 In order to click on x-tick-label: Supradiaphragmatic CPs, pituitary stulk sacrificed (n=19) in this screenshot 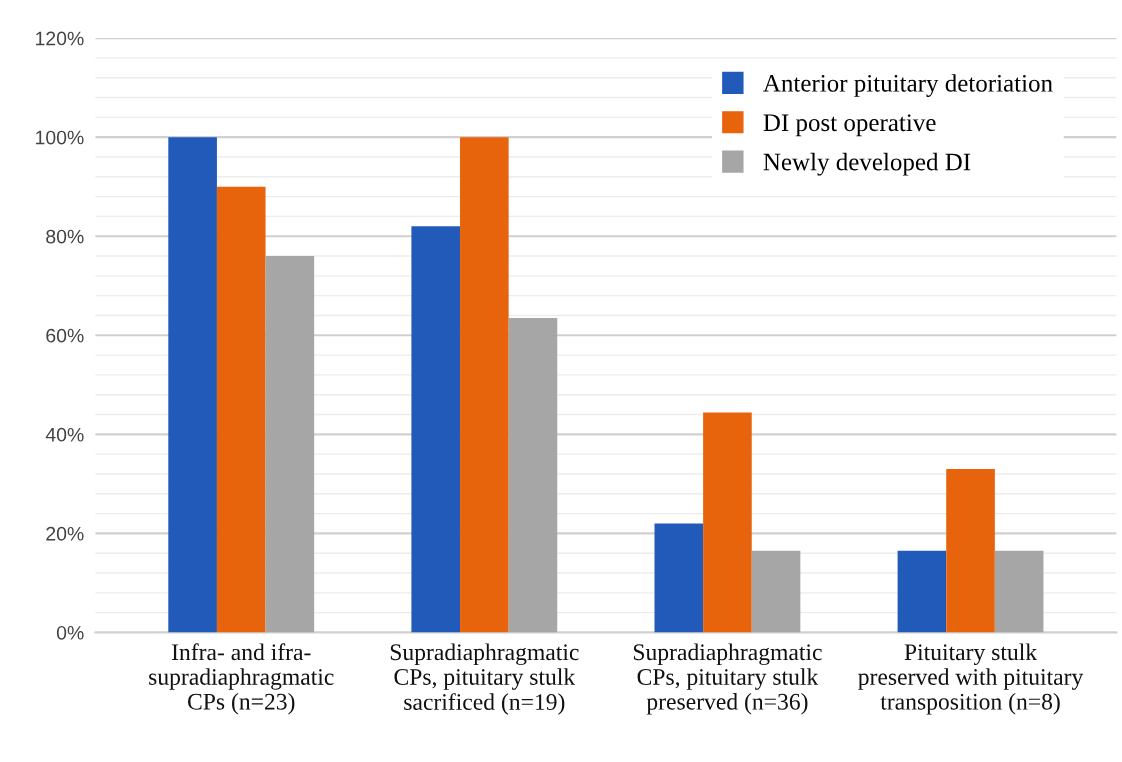, I will do `click(484, 679)`.